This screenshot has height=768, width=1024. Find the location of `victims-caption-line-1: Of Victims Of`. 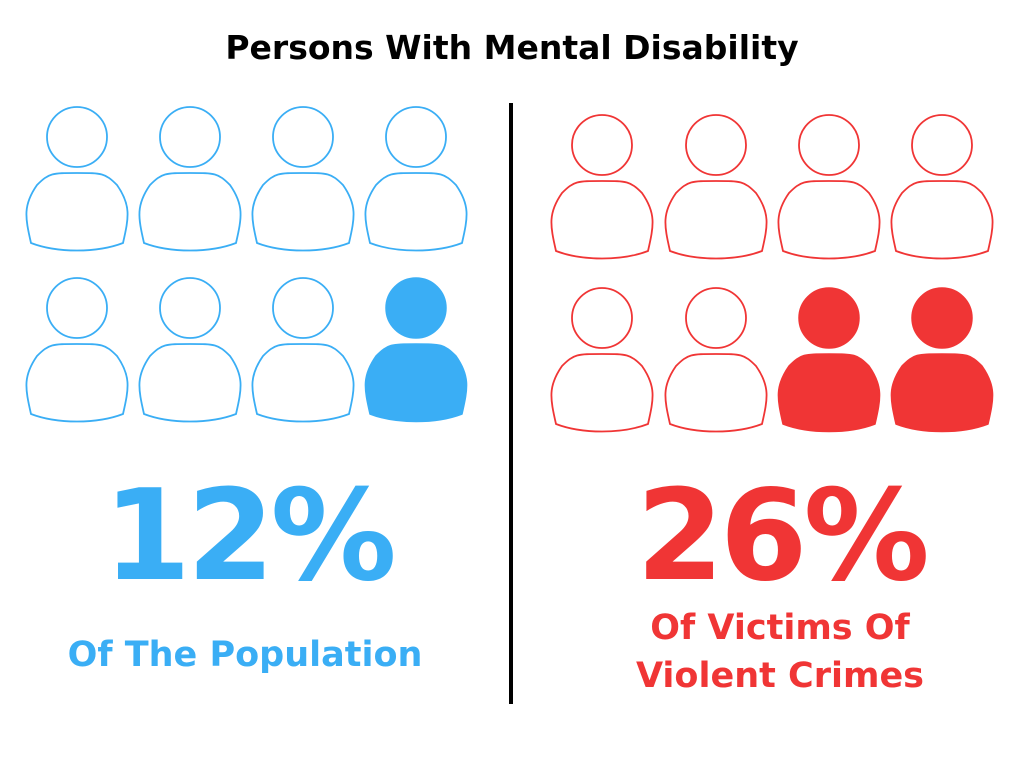

victims-caption-line-1: Of Victims Of is located at coordinates (780, 628).